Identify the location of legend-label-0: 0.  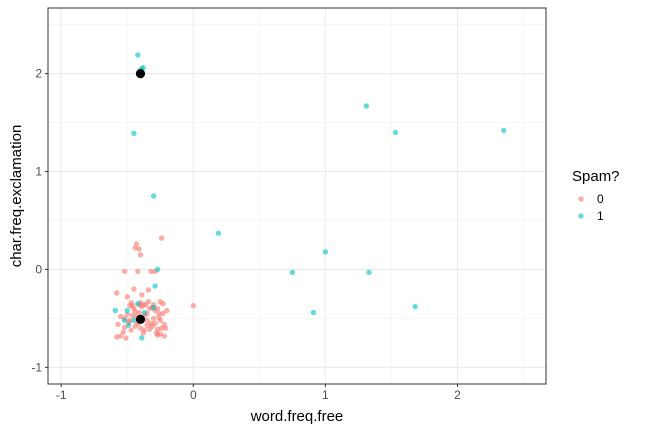
(600, 199).